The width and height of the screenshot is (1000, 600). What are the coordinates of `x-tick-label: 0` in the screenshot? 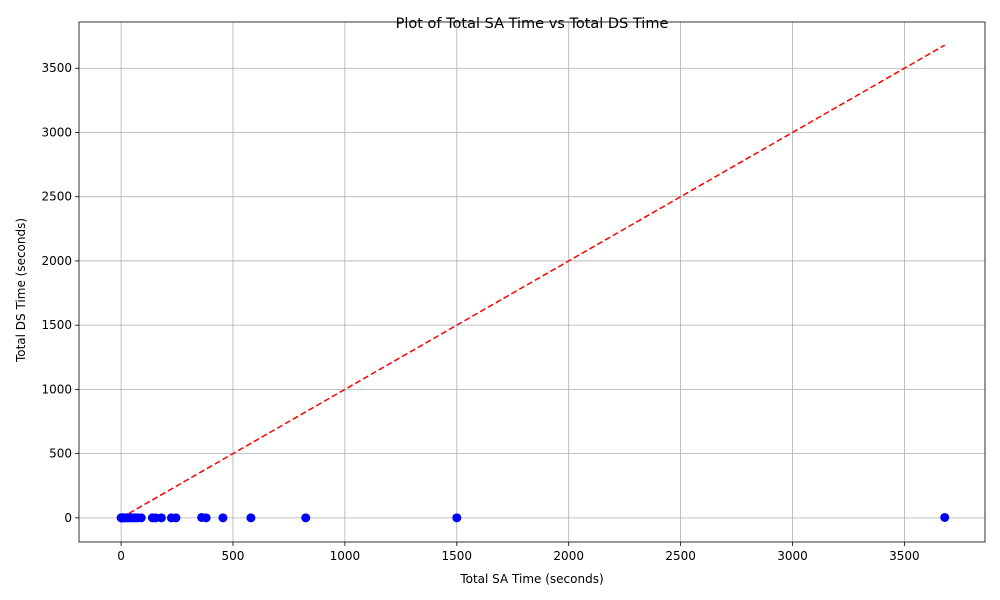 It's located at (121, 556).